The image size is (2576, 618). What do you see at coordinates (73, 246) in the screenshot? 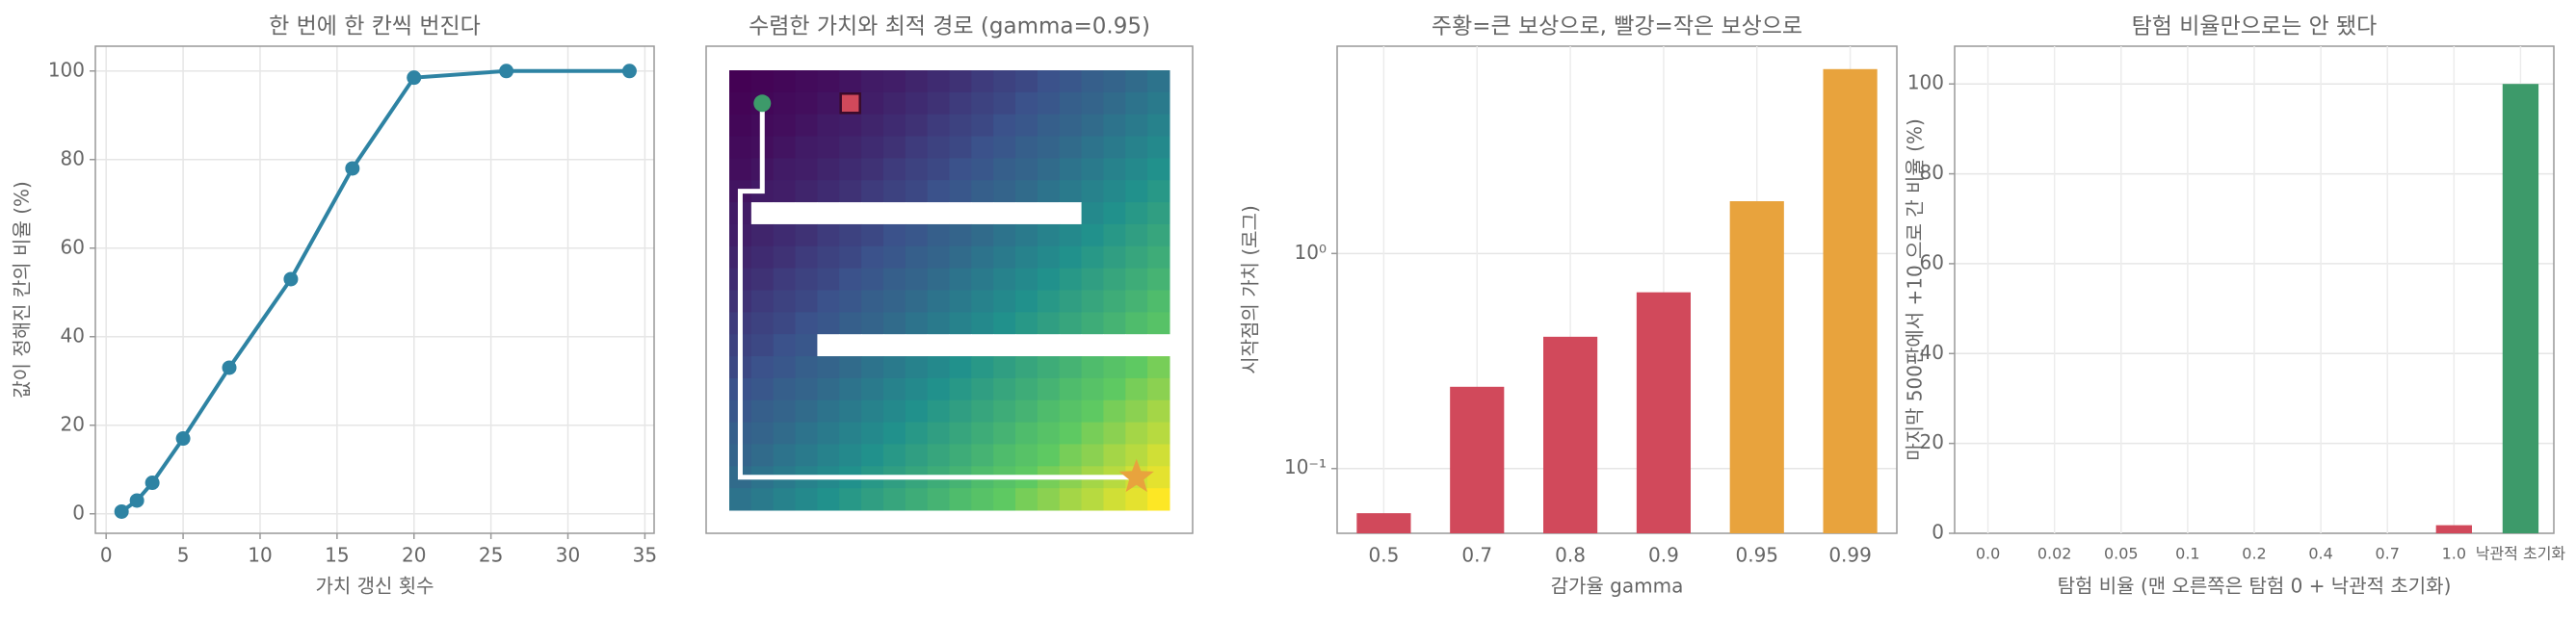
I see `y-tick-label: 60` at bounding box center [73, 246].